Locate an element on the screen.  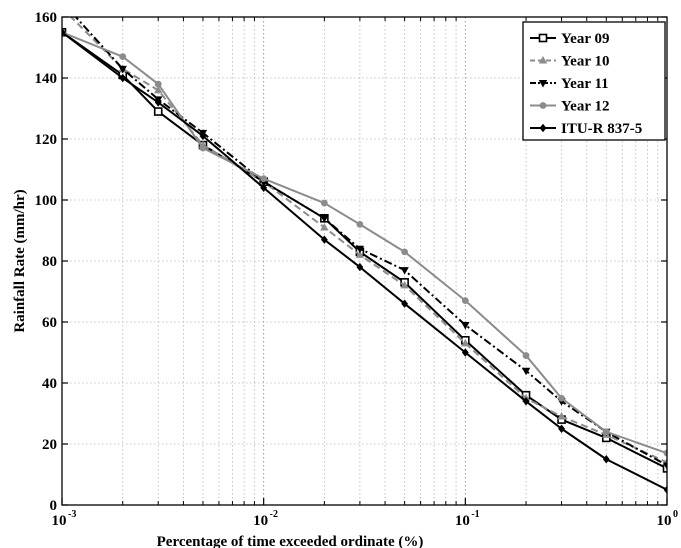
x-tick-label: 10 -2 is located at coordinates (265, 519).